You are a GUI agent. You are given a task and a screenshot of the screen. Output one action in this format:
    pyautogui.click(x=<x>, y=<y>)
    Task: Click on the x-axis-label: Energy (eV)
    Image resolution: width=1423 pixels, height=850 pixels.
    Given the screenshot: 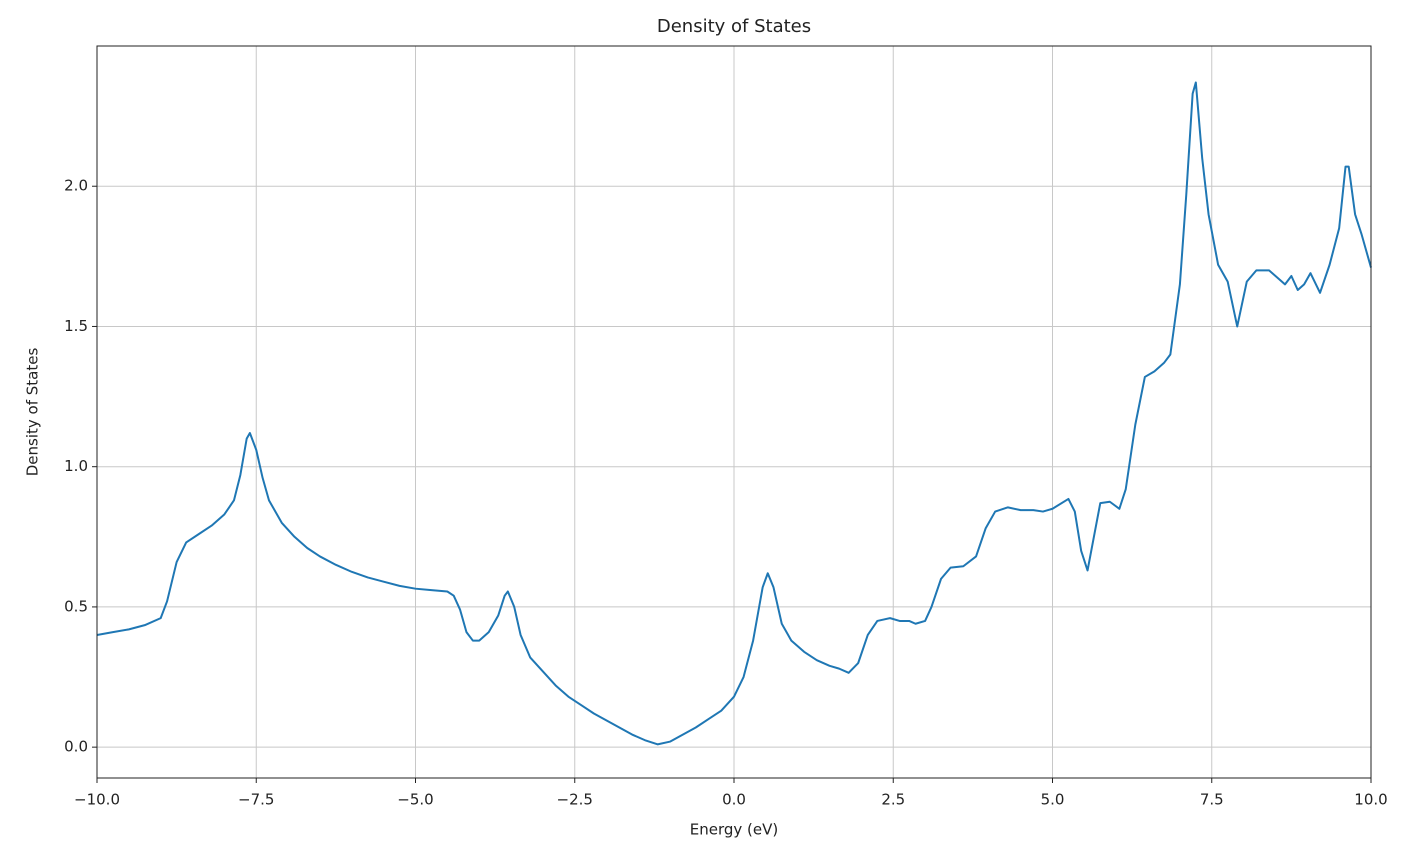 What is the action you would take?
    pyautogui.click(x=734, y=830)
    